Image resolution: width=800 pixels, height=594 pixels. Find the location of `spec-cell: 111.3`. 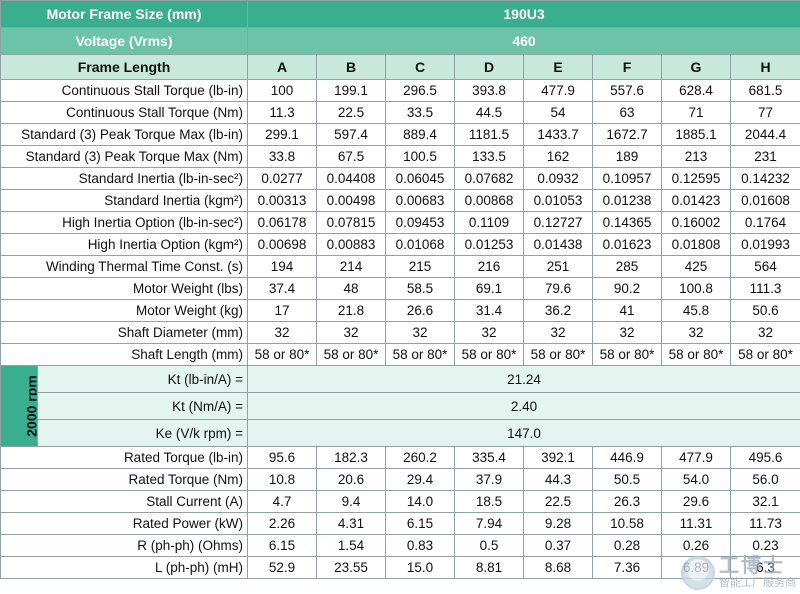

spec-cell: 111.3 is located at coordinates (764, 288).